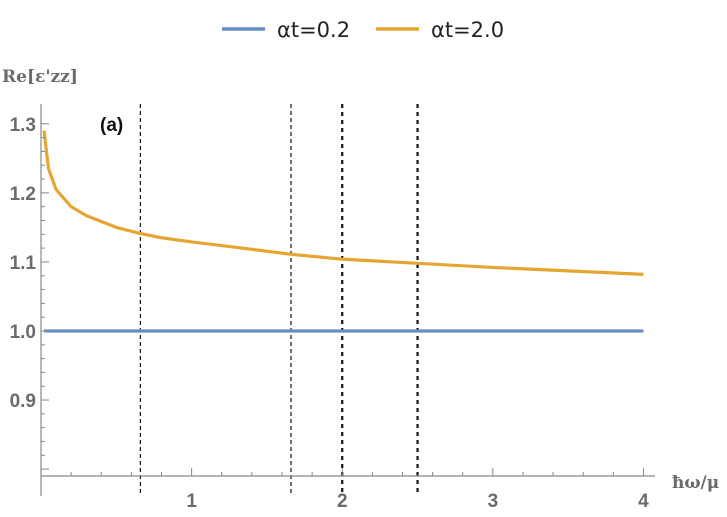 This screenshot has height=517, width=727. What do you see at coordinates (40, 77) in the screenshot?
I see `y-axis-label: Re[ε'zz]` at bounding box center [40, 77].